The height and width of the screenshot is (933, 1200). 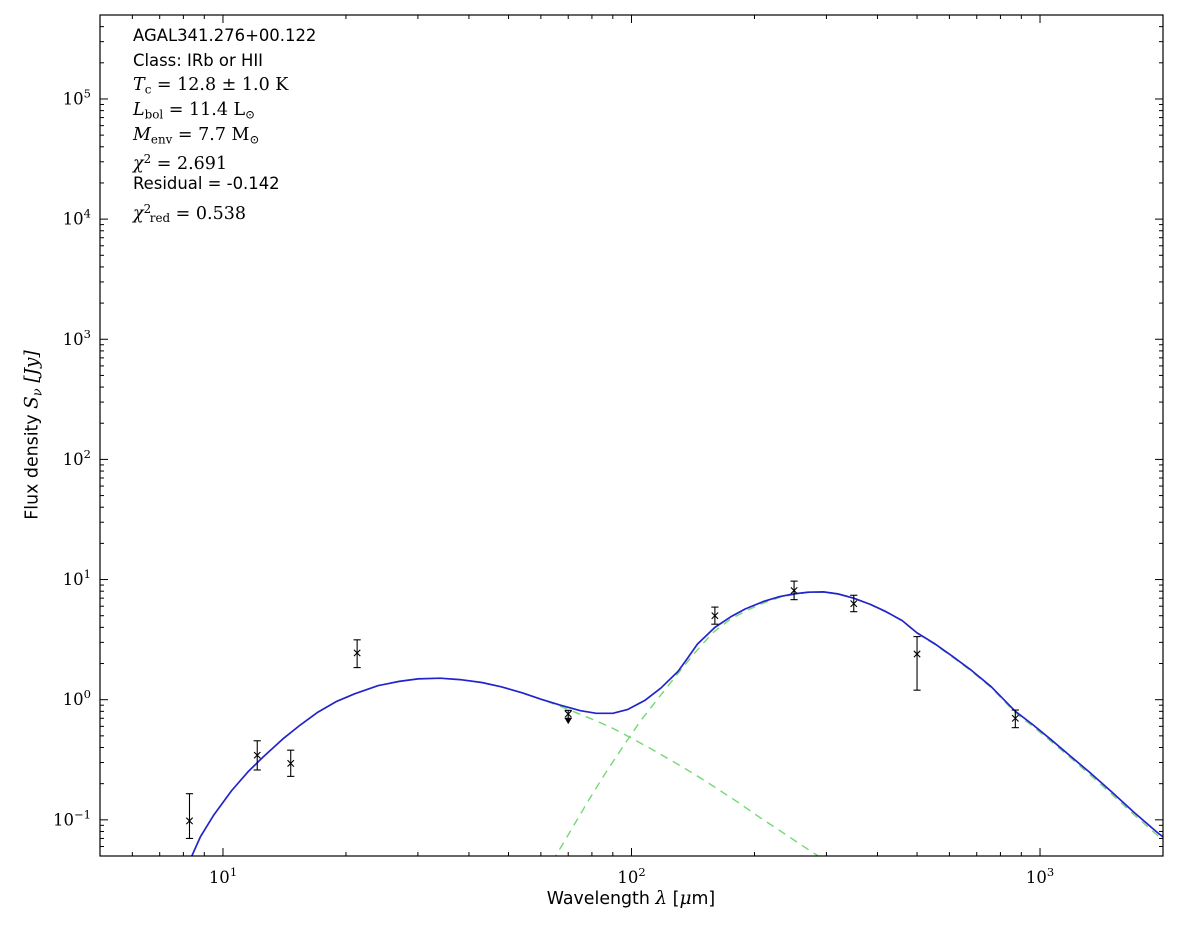 I want to click on text-segment: T, so click(x=139, y=85).